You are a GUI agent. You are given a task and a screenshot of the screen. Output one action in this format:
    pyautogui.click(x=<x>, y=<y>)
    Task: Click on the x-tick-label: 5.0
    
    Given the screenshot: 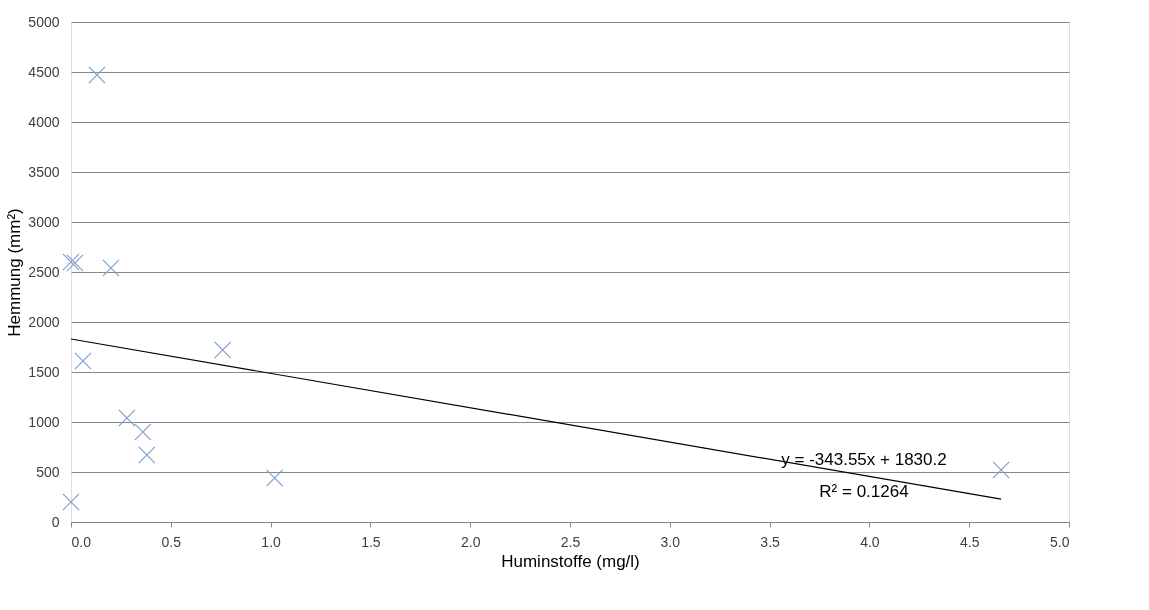 What is the action you would take?
    pyautogui.click(x=1060, y=541)
    